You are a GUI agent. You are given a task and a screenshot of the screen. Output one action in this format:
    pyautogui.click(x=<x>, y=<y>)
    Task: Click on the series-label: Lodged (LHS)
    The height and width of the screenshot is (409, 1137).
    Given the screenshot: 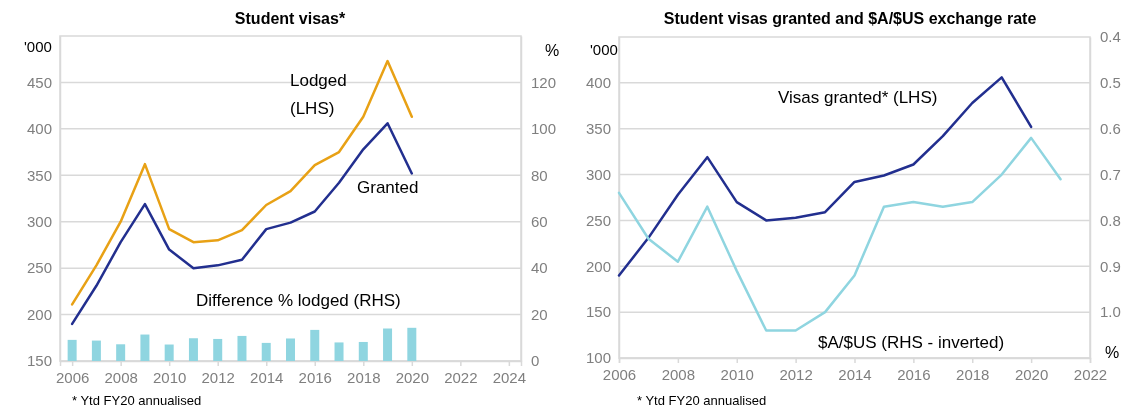 What is the action you would take?
    pyautogui.click(x=318, y=94)
    